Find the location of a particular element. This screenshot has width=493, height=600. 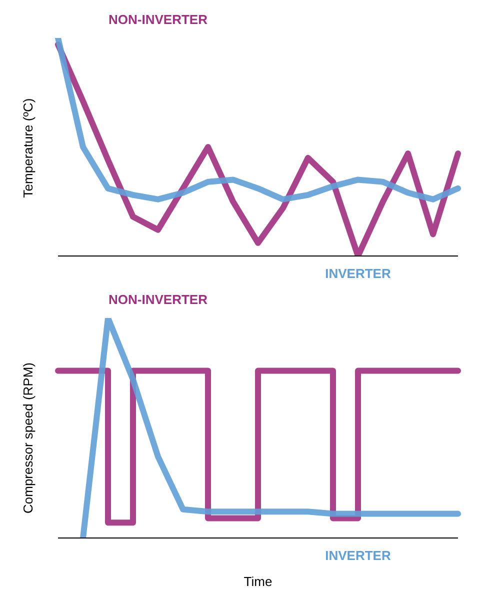

y-axis-title: Compressor speed (RPM) is located at coordinates (28, 439).